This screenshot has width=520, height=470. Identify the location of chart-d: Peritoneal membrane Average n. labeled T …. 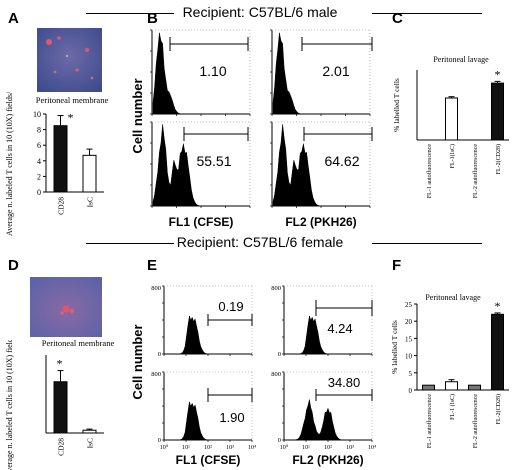
(60, 405).